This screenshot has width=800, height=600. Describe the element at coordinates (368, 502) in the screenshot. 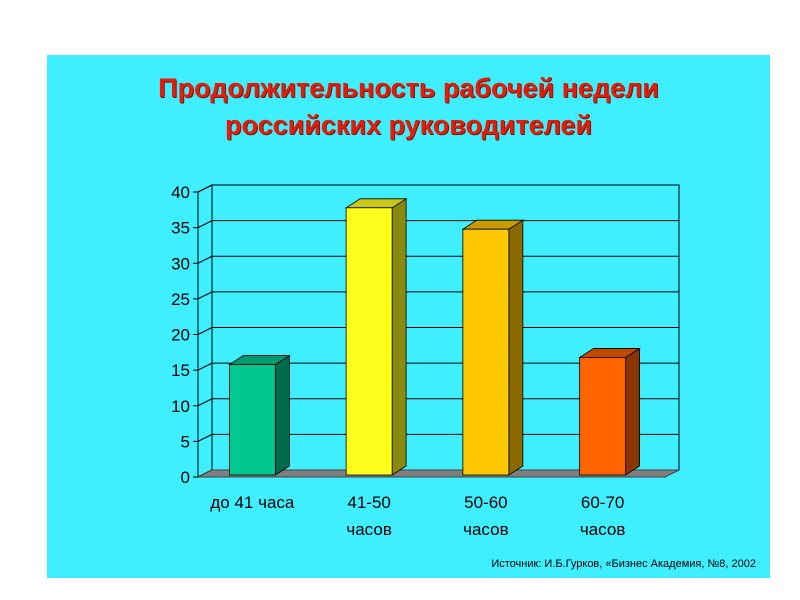

I see `x-tick-label: 41-50` at that location.